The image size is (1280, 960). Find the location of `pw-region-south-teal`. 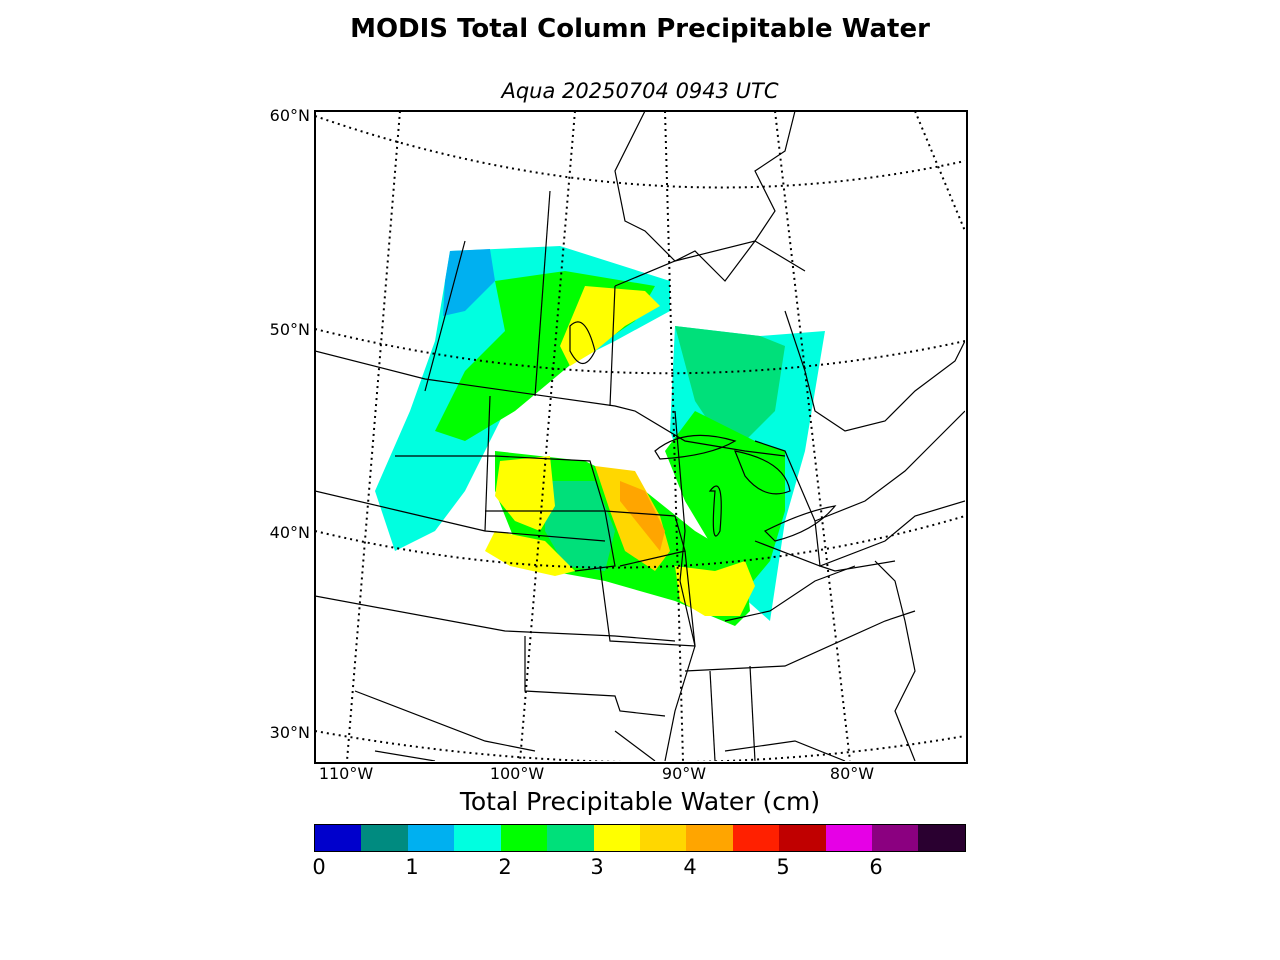

pw-region-south-teal is located at coordinates (580, 526).